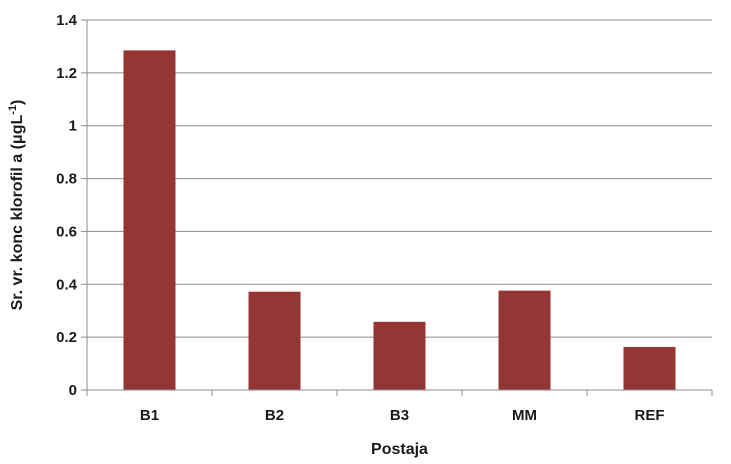 This screenshot has width=731, height=464. Describe the element at coordinates (650, 415) in the screenshot. I see `x-tick-label: REF` at that location.